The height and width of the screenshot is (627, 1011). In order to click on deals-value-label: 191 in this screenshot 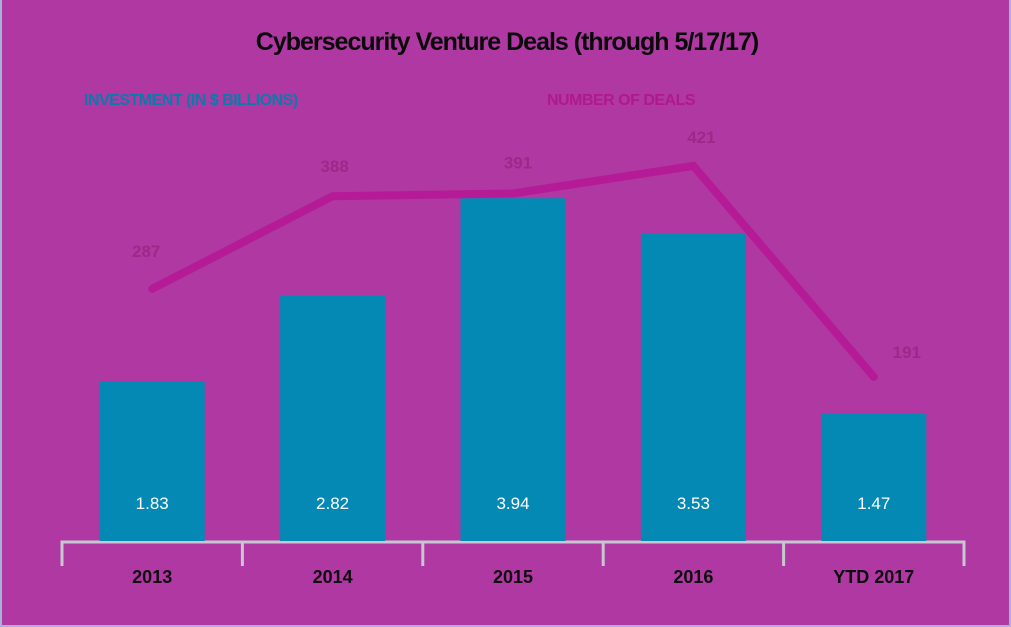, I will do `click(907, 352)`.